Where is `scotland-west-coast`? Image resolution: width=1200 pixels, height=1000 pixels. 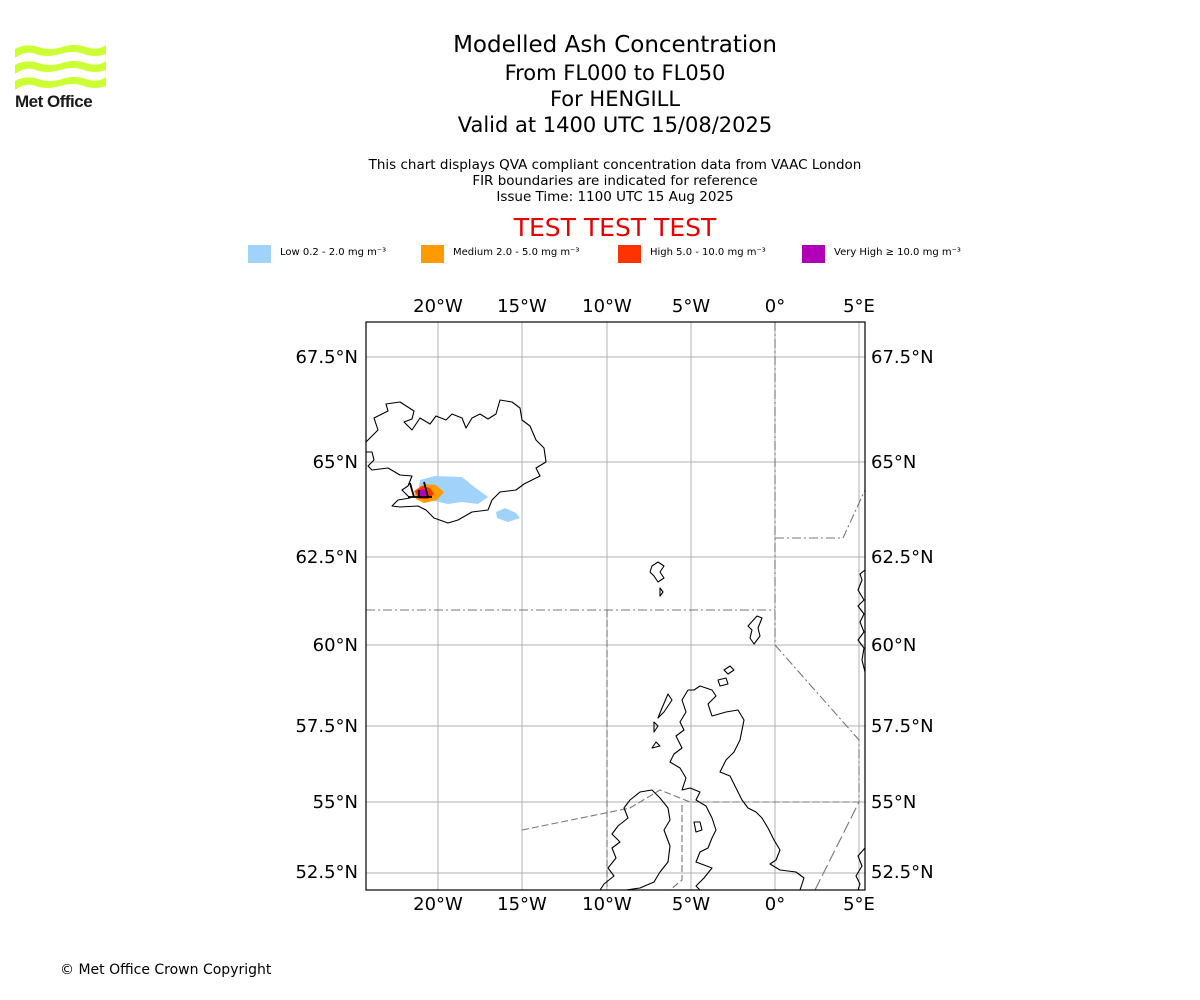 scotland-west-coast is located at coordinates (693, 789).